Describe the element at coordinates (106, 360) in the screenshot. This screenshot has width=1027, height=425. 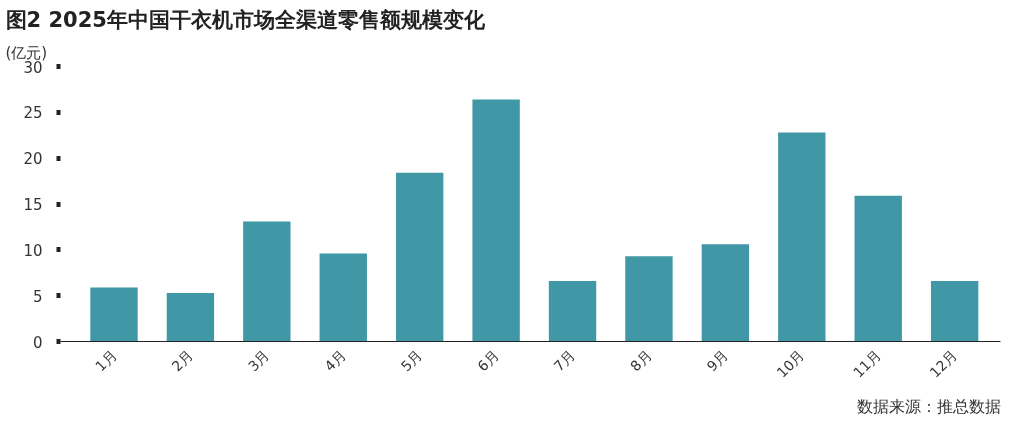
I see `x-tick-label: 1月` at that location.